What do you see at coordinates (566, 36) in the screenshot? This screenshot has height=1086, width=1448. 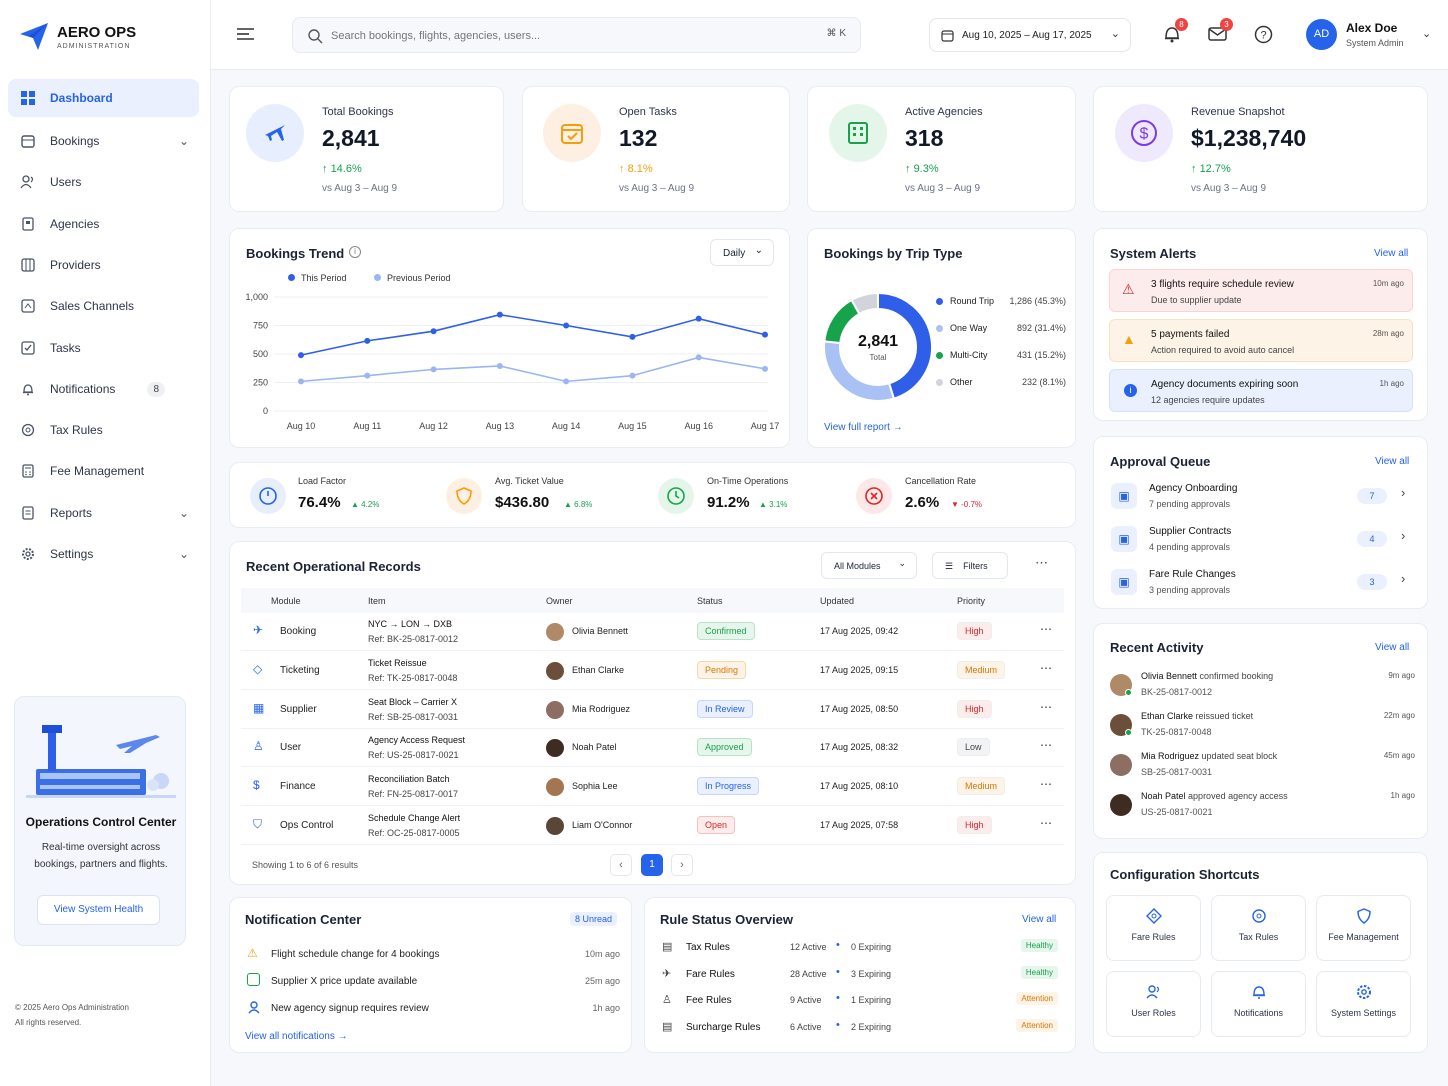 I see `search-input` at bounding box center [566, 36].